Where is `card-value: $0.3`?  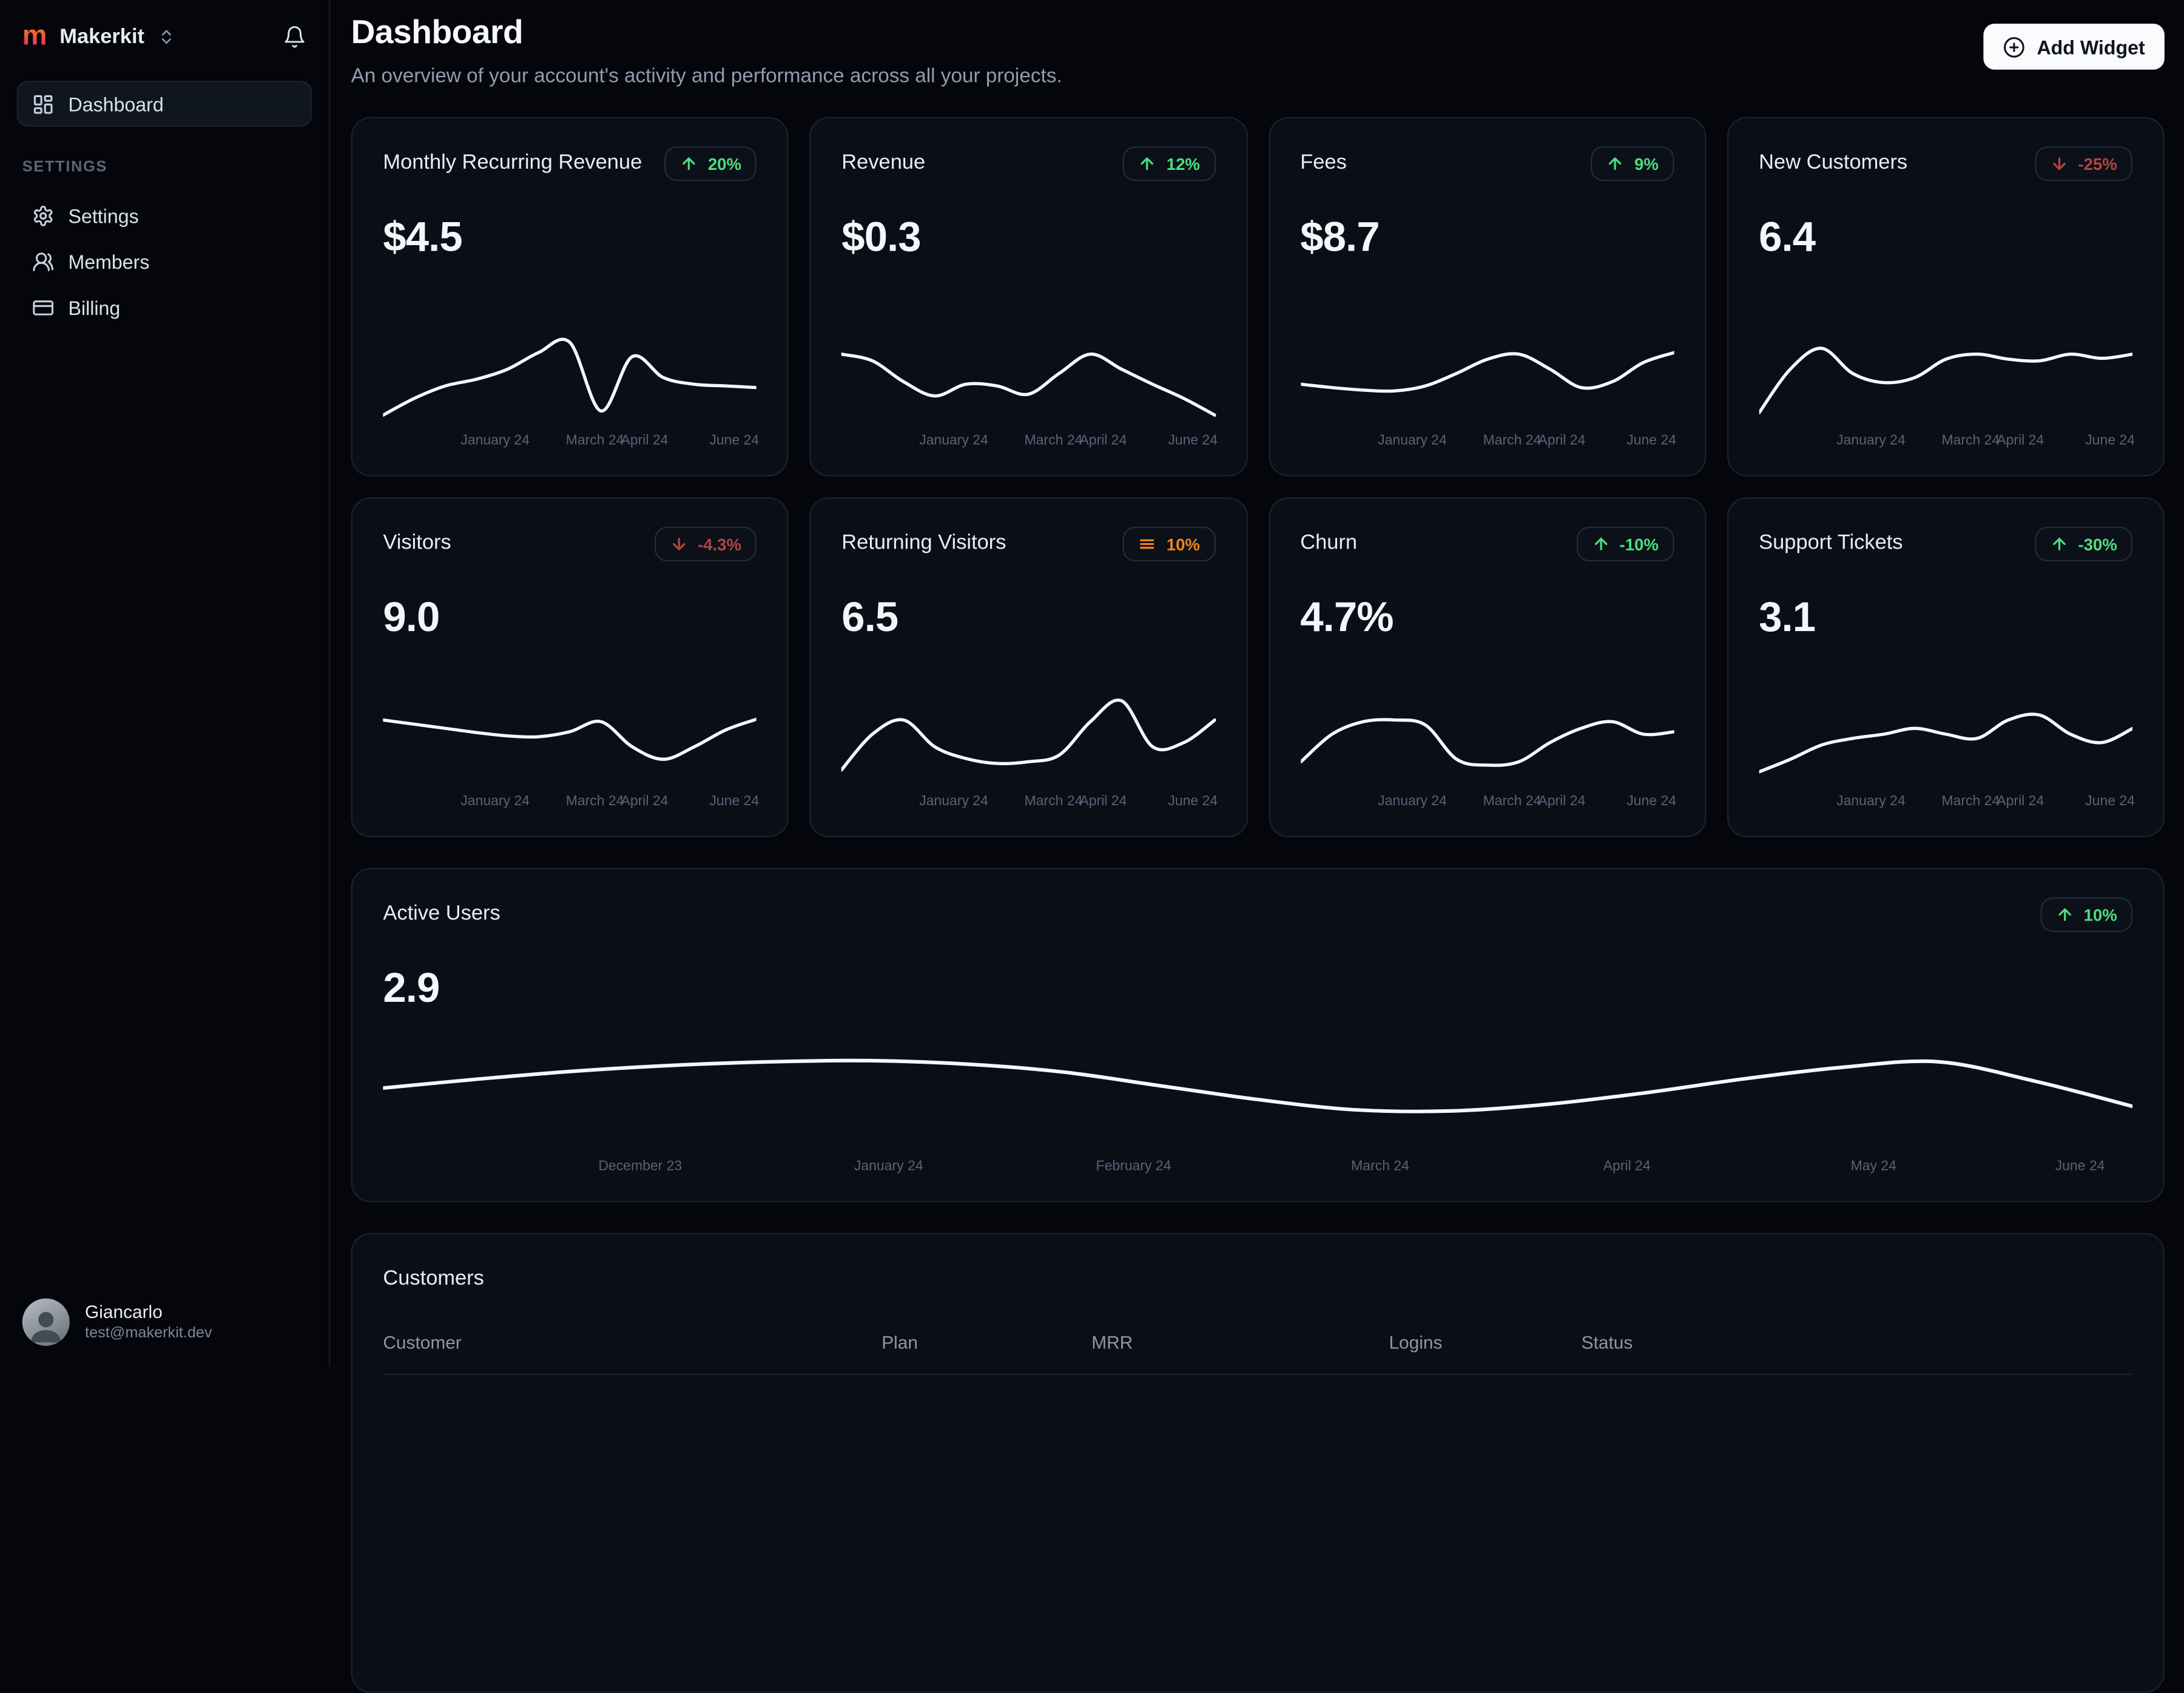
card-value: $0.3 is located at coordinates (881, 237).